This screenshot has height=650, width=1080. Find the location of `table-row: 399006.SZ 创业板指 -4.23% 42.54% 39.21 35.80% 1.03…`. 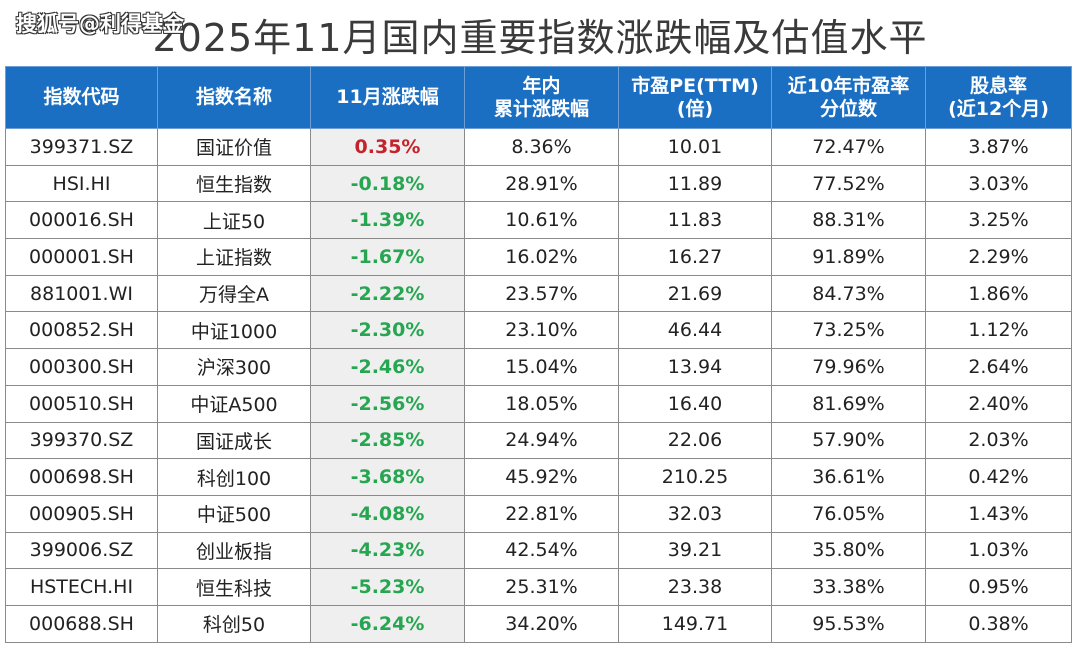

table-row: 399006.SZ 创业板指 -4.23% 42.54% 39.21 35.80% 1.03… is located at coordinates (538, 550).